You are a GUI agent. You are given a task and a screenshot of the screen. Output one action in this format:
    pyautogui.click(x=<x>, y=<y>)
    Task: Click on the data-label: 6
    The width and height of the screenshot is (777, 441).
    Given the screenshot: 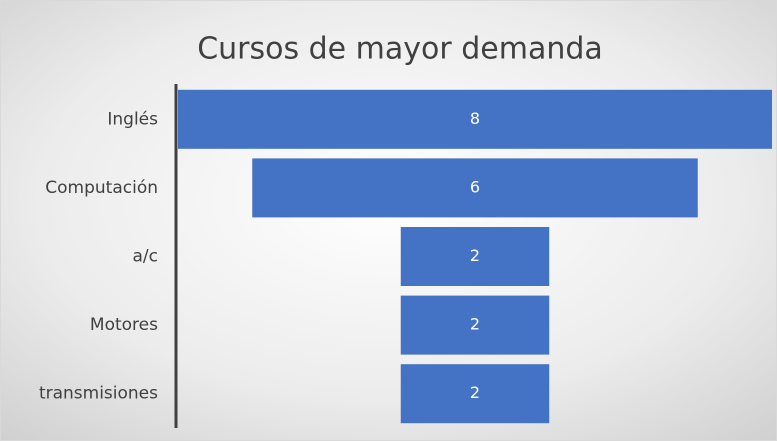 What is the action you would take?
    pyautogui.click(x=475, y=186)
    